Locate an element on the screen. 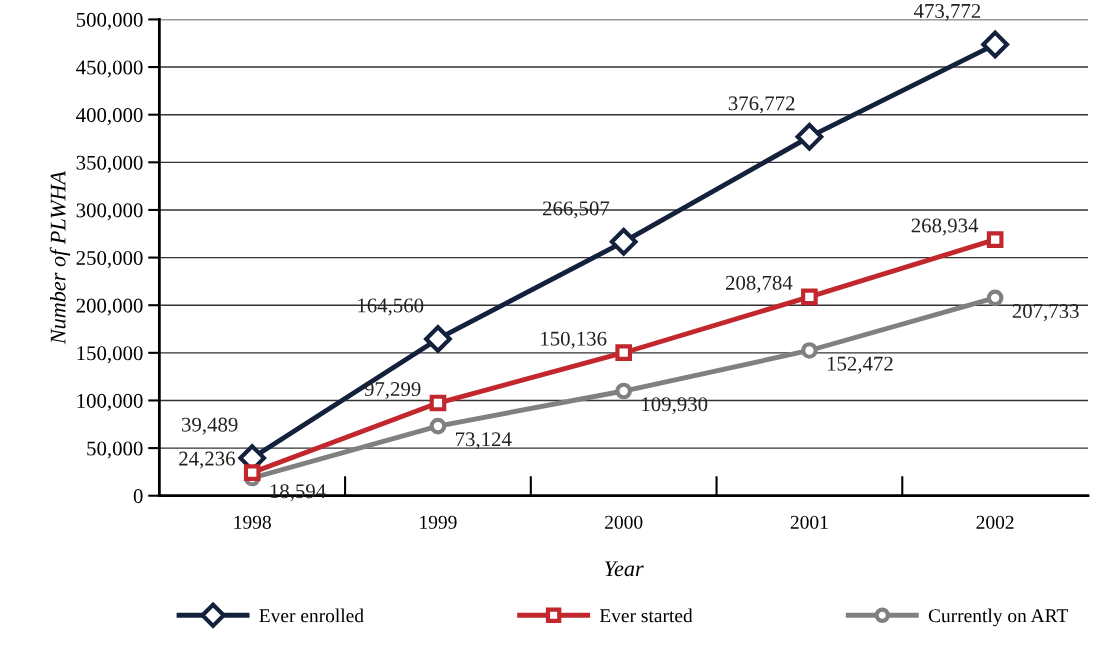 The image size is (1099, 648). legend-label: Ever started is located at coordinates (646, 615).